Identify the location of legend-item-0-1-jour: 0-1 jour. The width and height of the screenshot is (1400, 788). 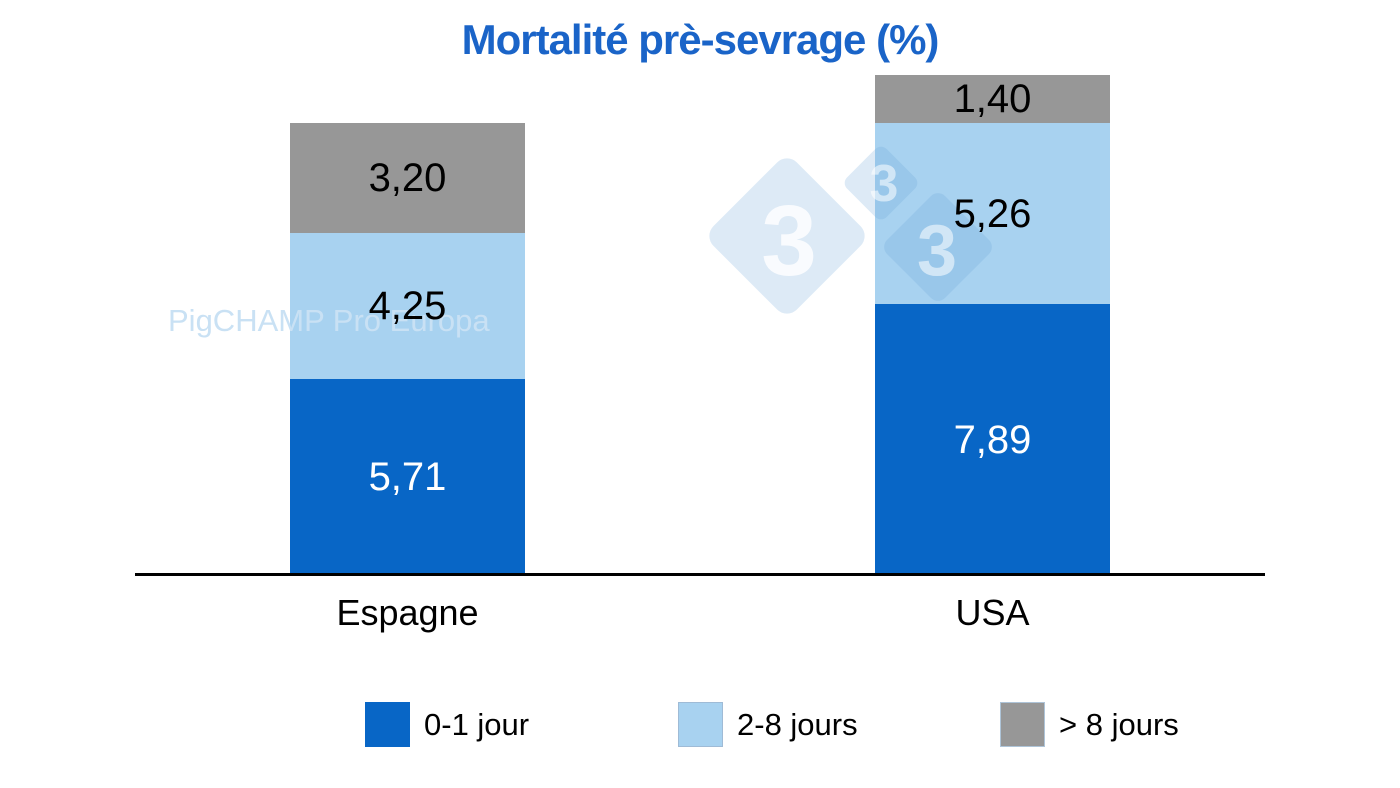
(447, 724).